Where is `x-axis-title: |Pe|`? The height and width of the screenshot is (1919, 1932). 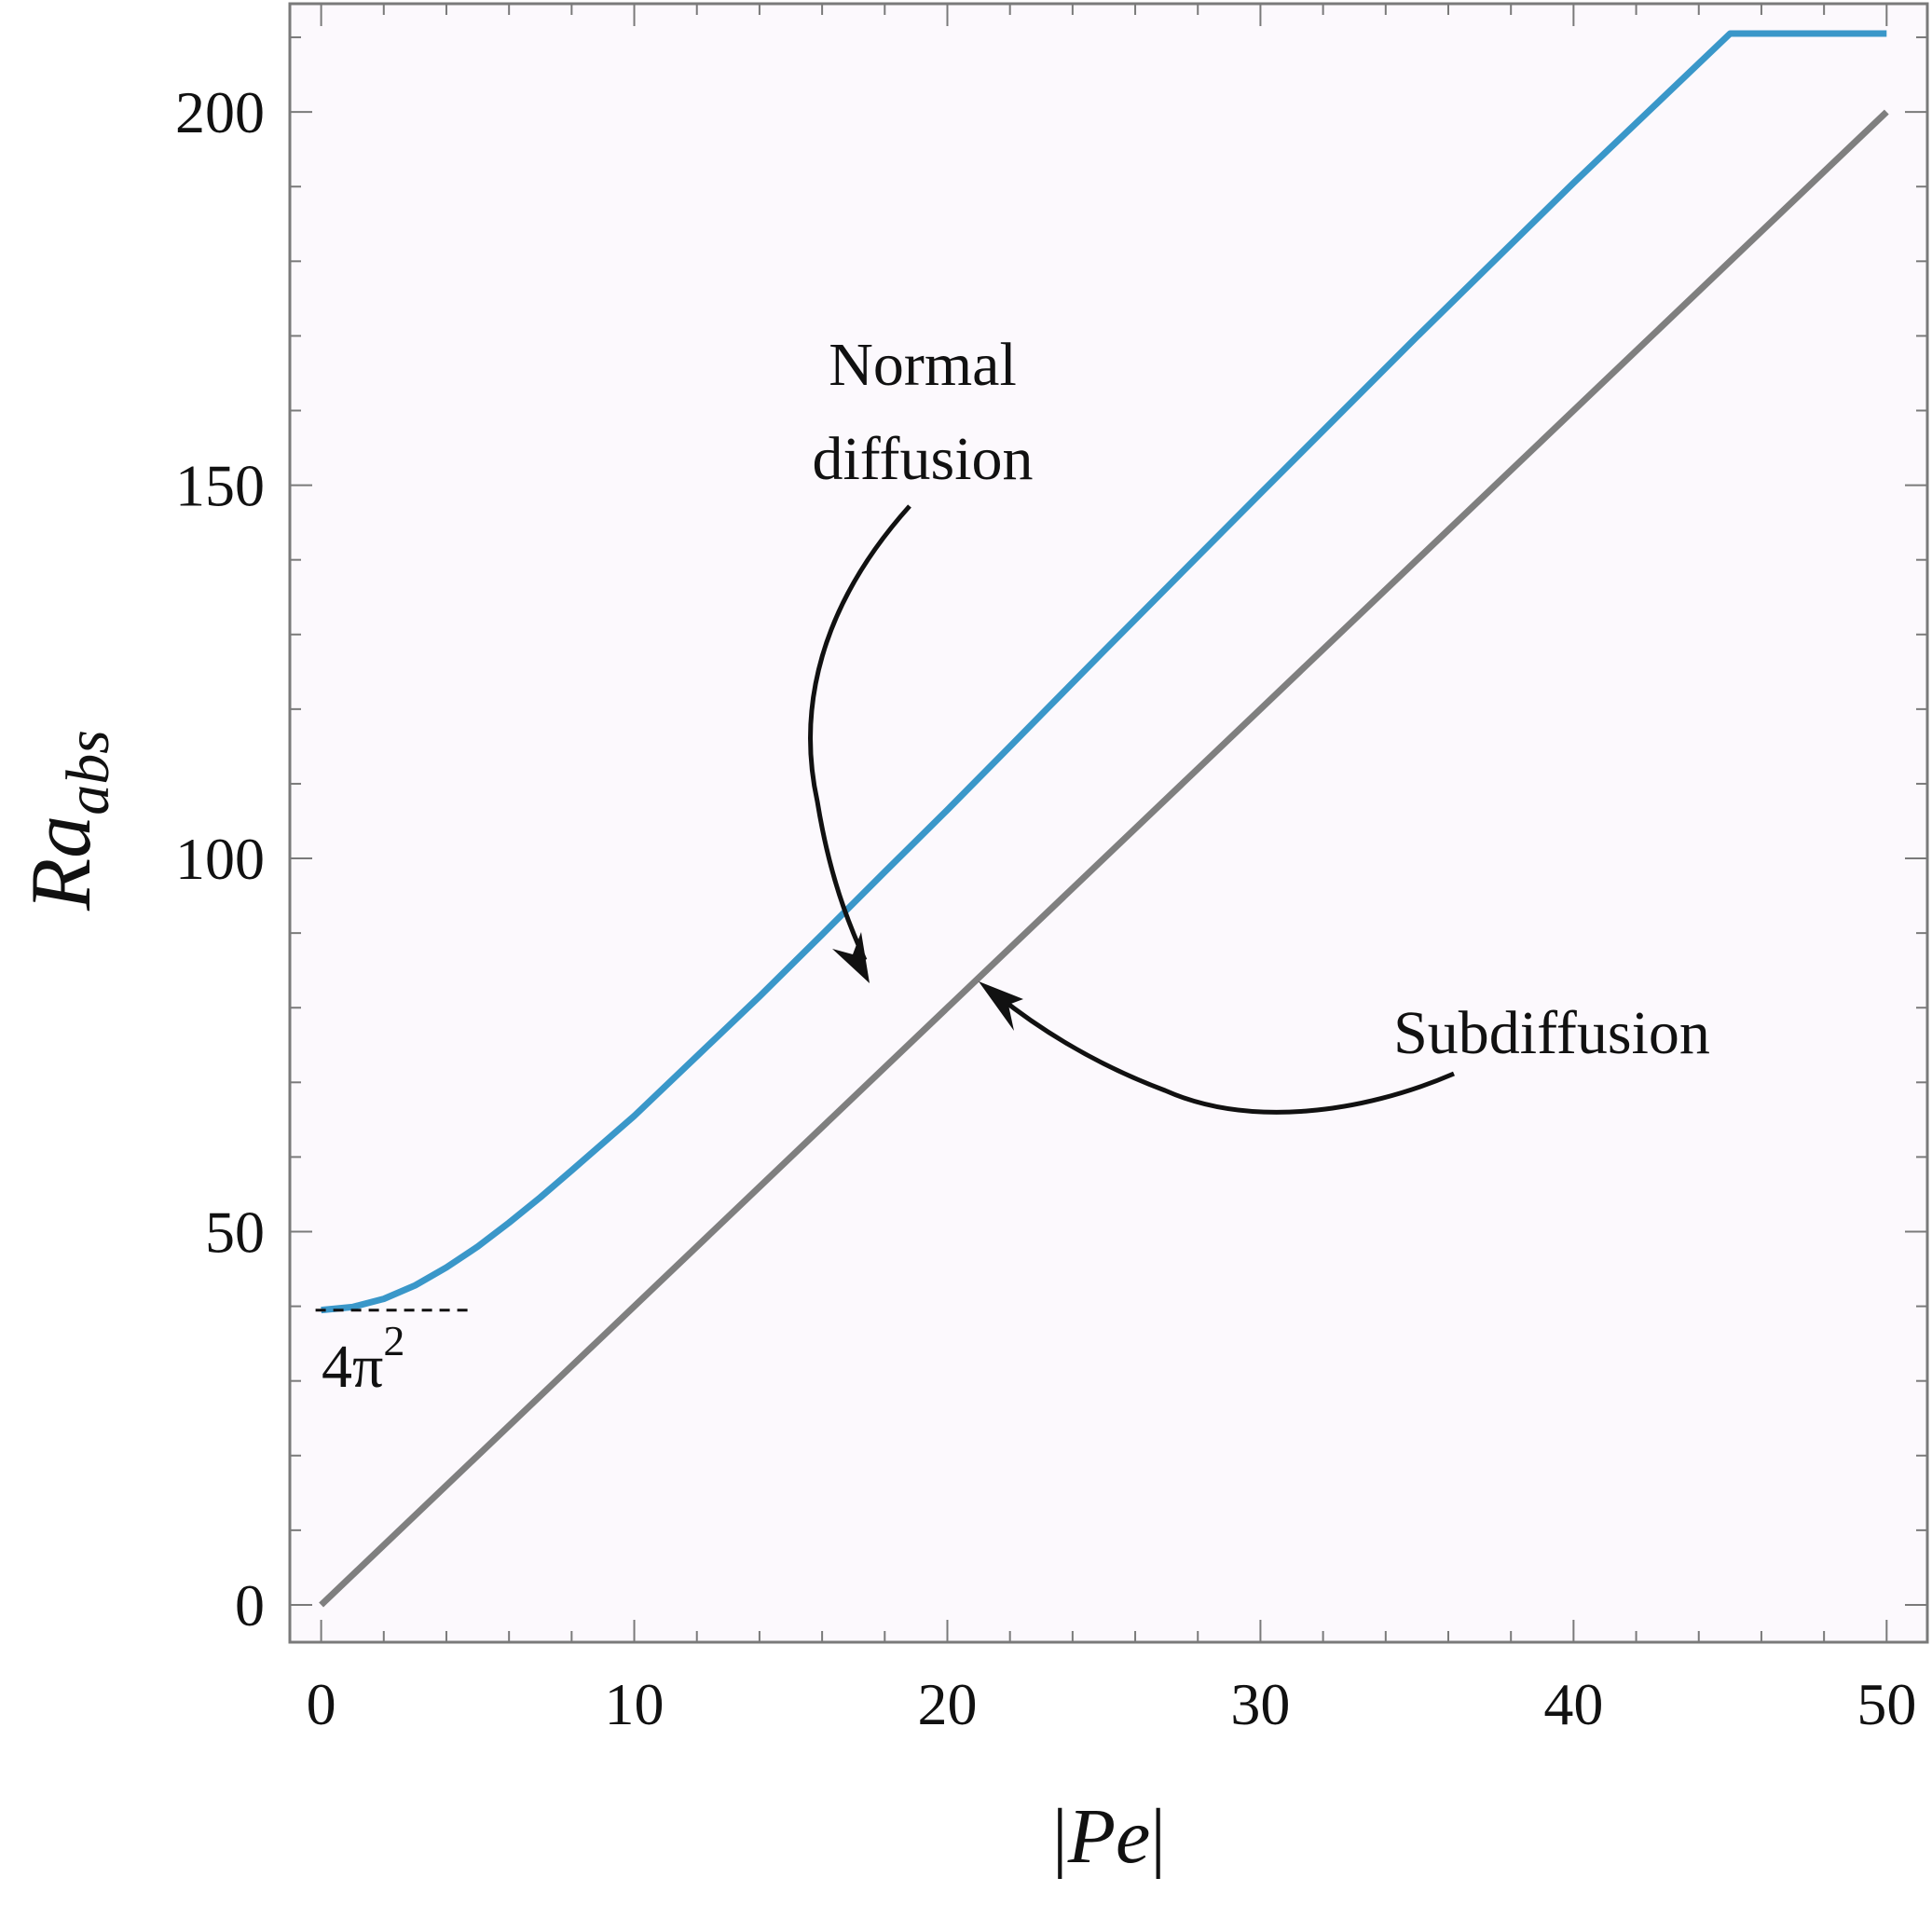
x-axis-title: |Pe| is located at coordinates (1109, 1837).